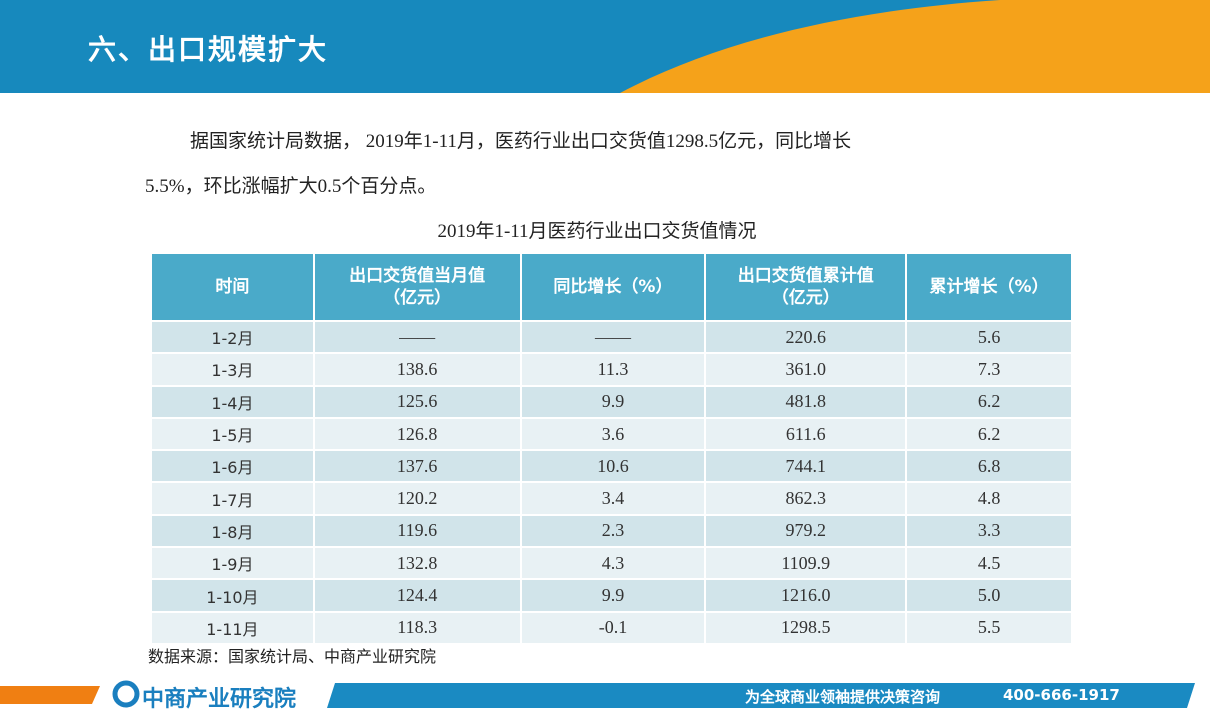  I want to click on paragraph-line: 5.5%，环比涨幅扩大0.5个百分点。, so click(291, 186).